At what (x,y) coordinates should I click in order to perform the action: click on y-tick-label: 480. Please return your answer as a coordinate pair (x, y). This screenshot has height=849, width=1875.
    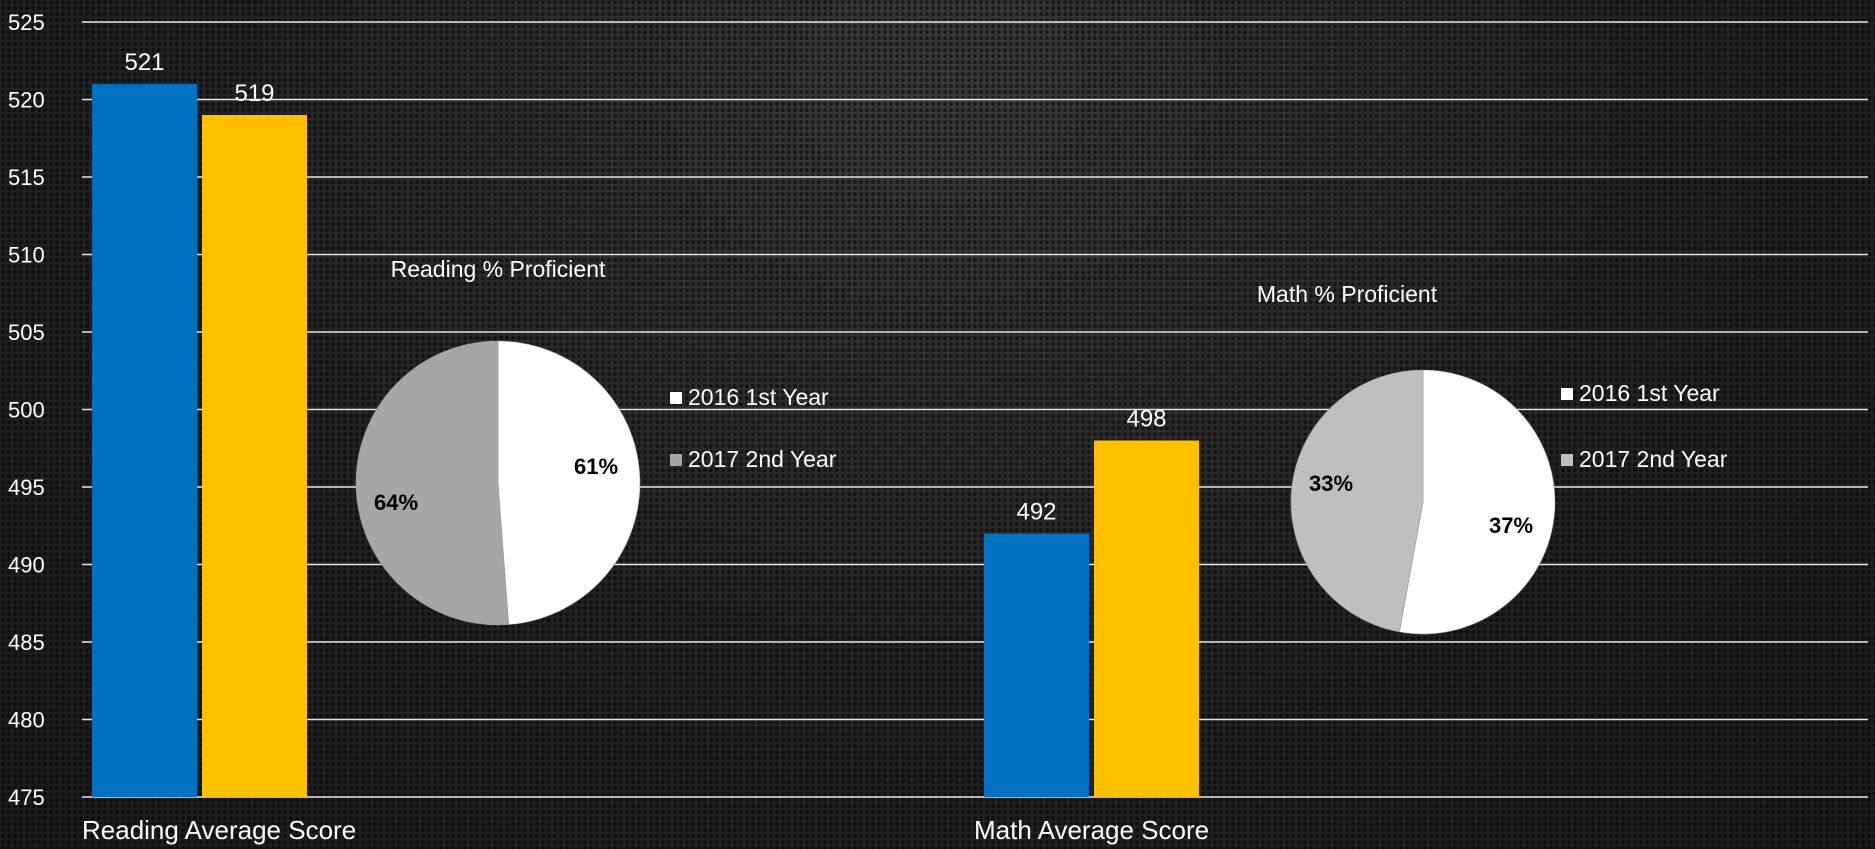
    Looking at the image, I should click on (26, 720).